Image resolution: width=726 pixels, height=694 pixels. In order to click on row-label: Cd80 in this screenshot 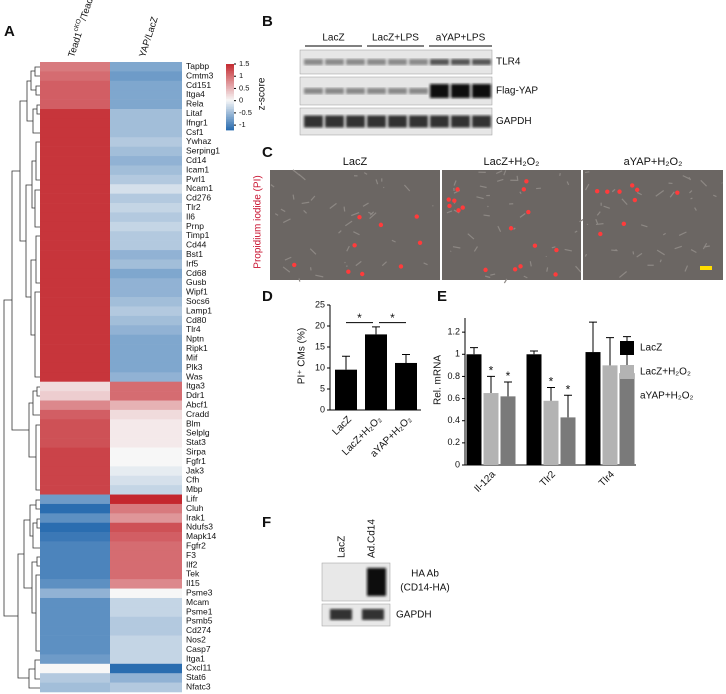, I will do `click(196, 320)`.